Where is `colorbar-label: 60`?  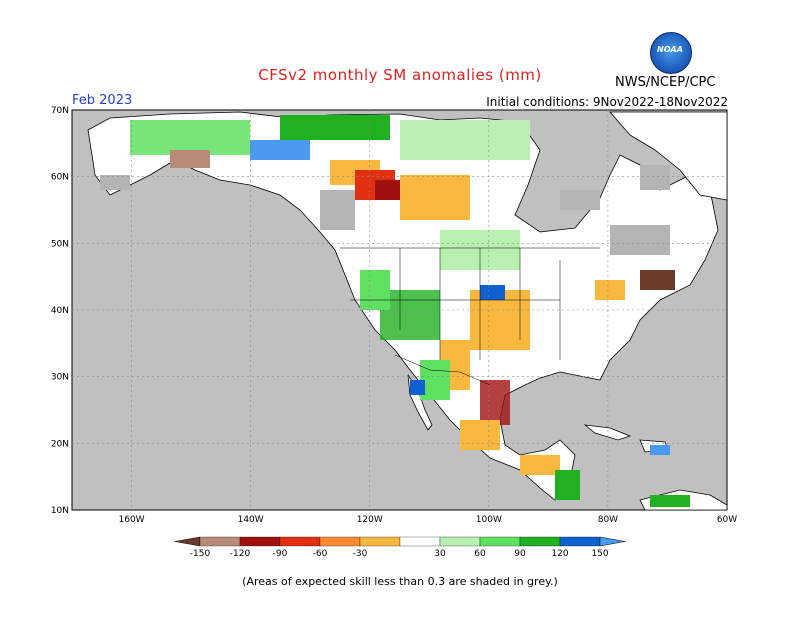
colorbar-label: 60 is located at coordinates (480, 554).